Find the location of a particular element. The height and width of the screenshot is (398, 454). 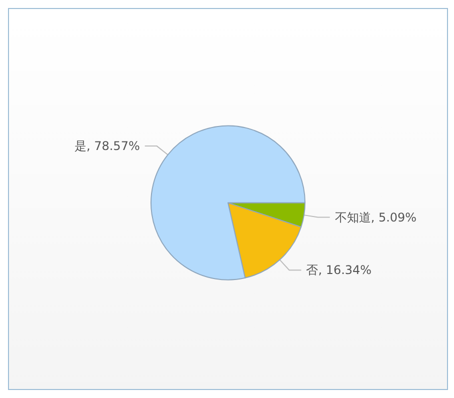

slice-label: 否 is located at coordinates (312, 270).